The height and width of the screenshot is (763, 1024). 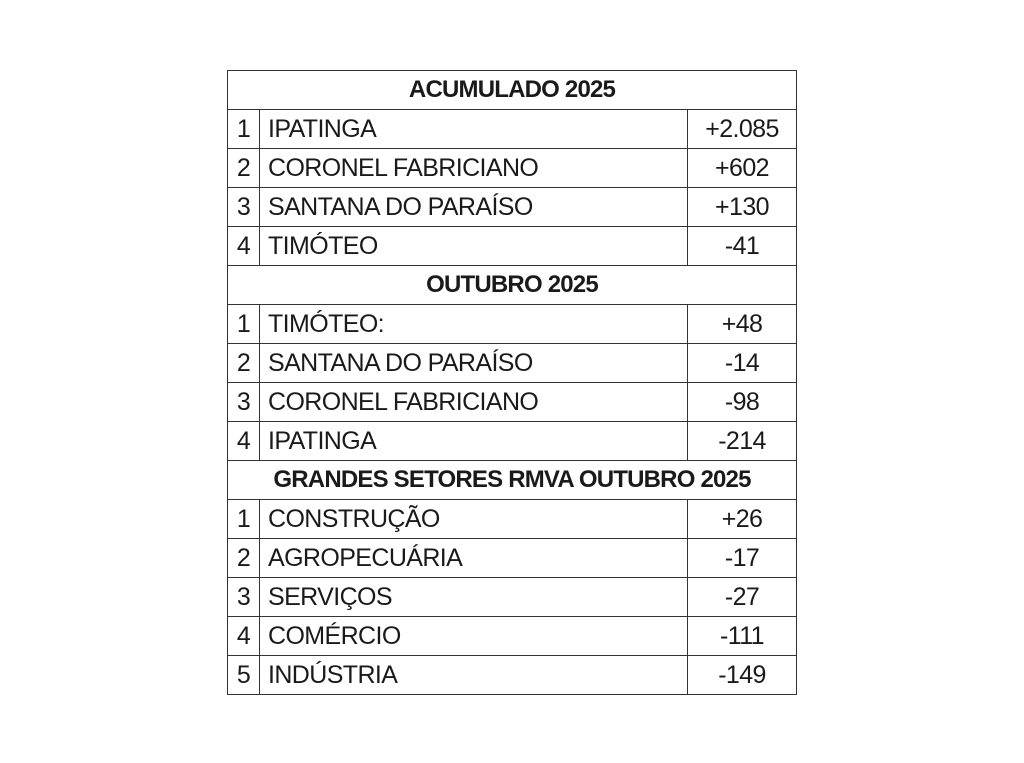 What do you see at coordinates (742, 402) in the screenshot?
I see `value: -98` at bounding box center [742, 402].